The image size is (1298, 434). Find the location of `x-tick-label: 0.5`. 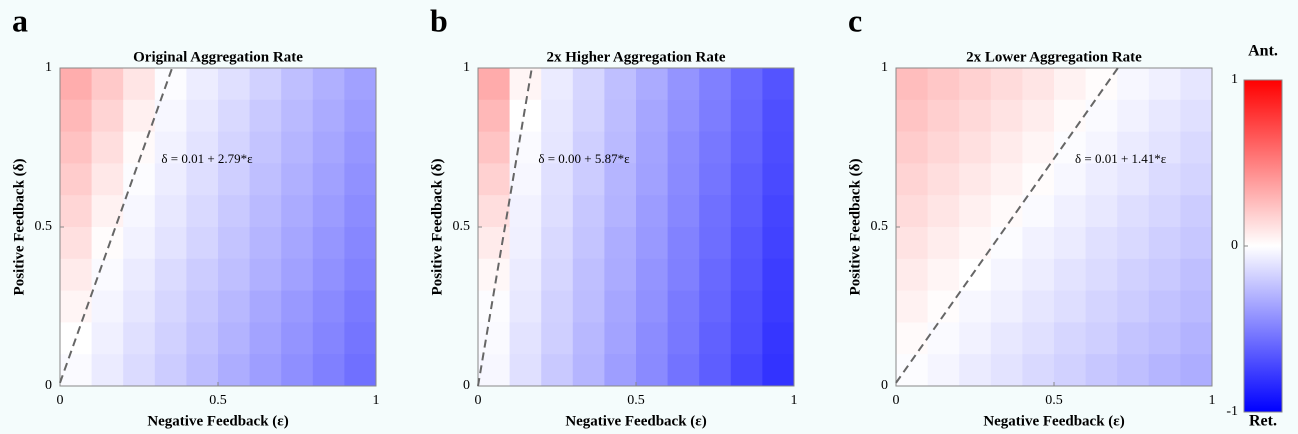

x-tick-label: 0.5 is located at coordinates (1054, 400).